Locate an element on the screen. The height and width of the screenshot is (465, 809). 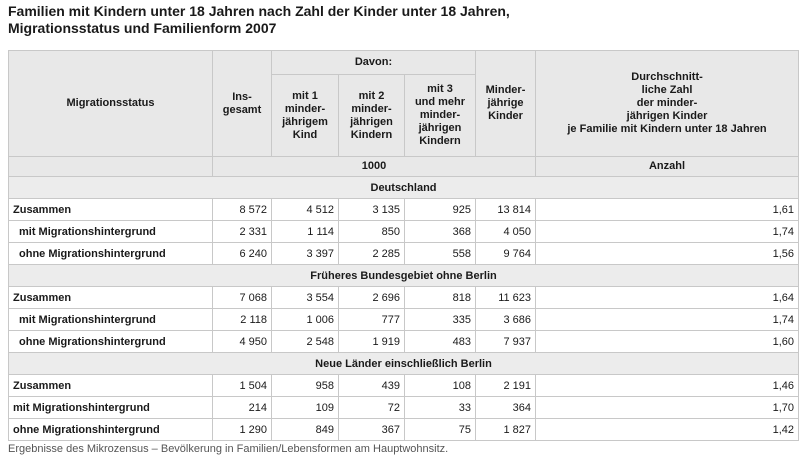
table-cell: 1,70 is located at coordinates (667, 407).